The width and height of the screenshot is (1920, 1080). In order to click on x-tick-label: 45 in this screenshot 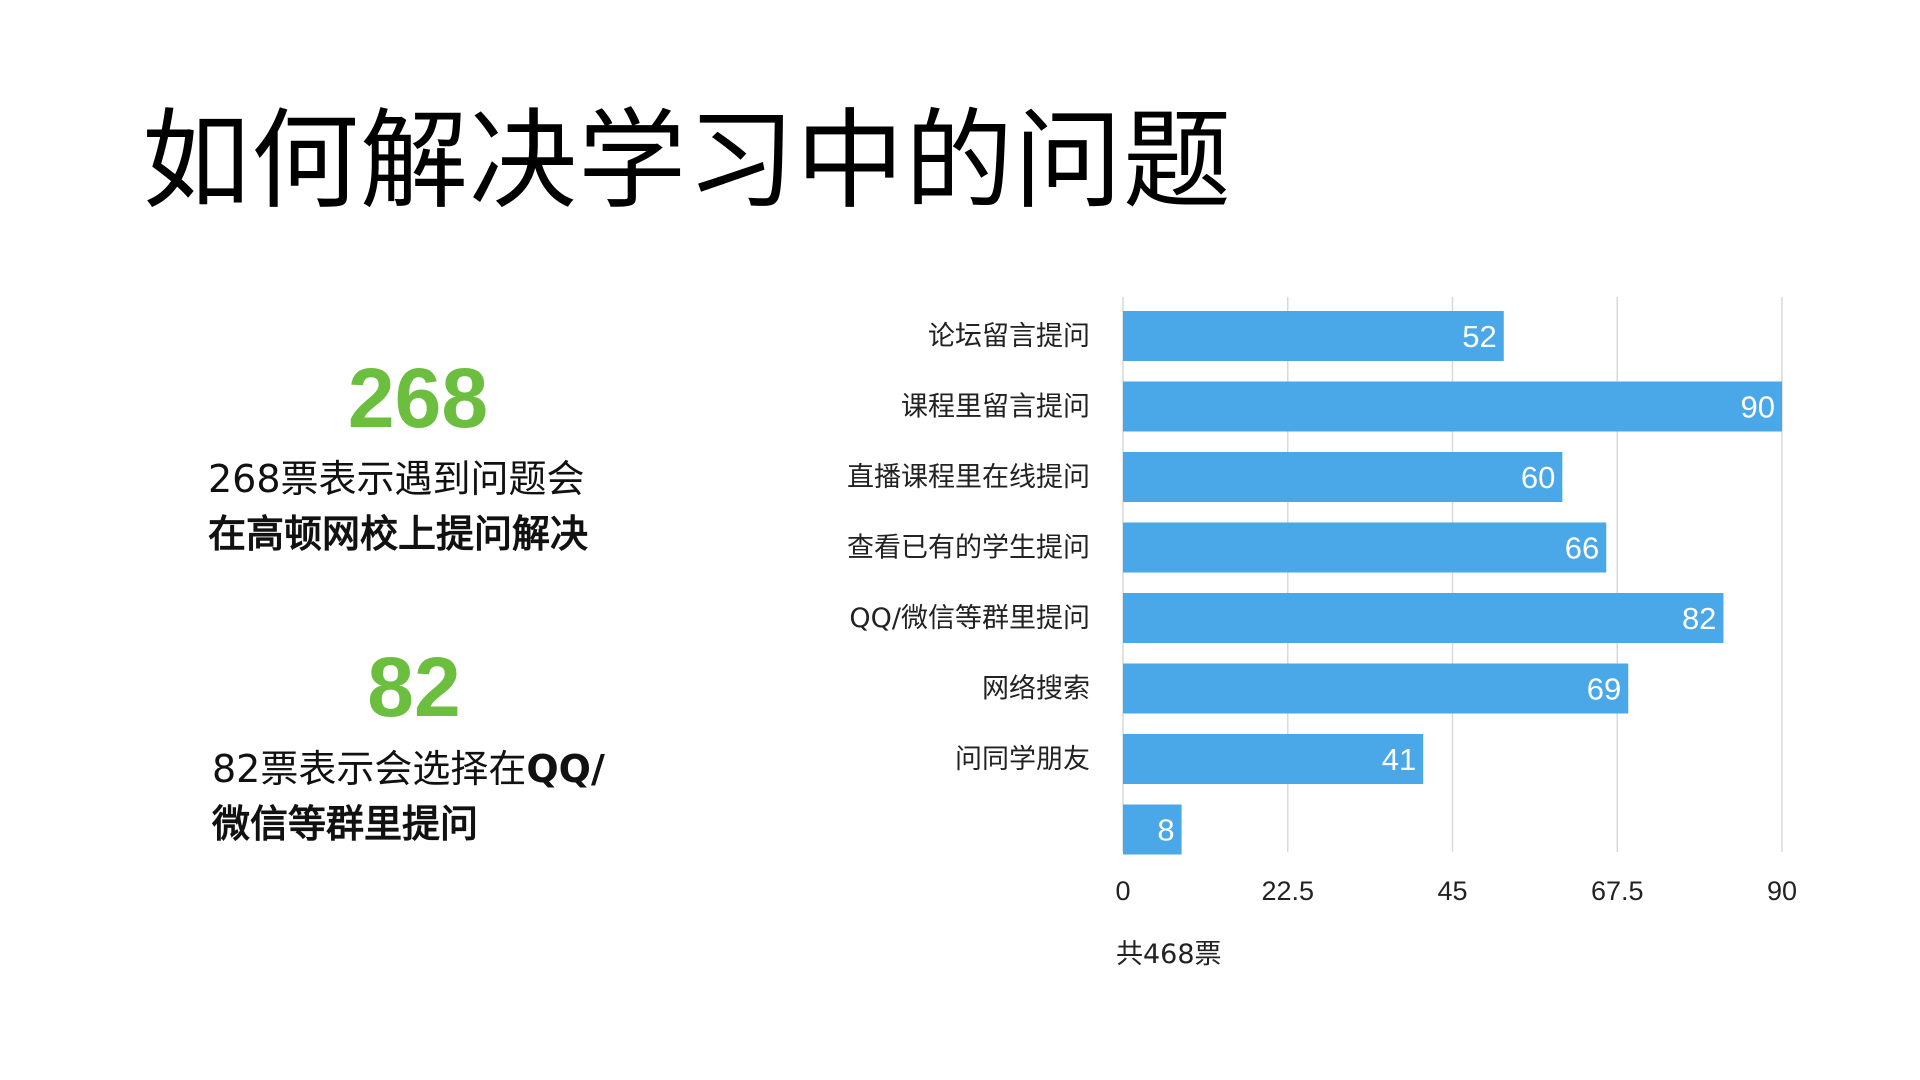, I will do `click(1452, 891)`.